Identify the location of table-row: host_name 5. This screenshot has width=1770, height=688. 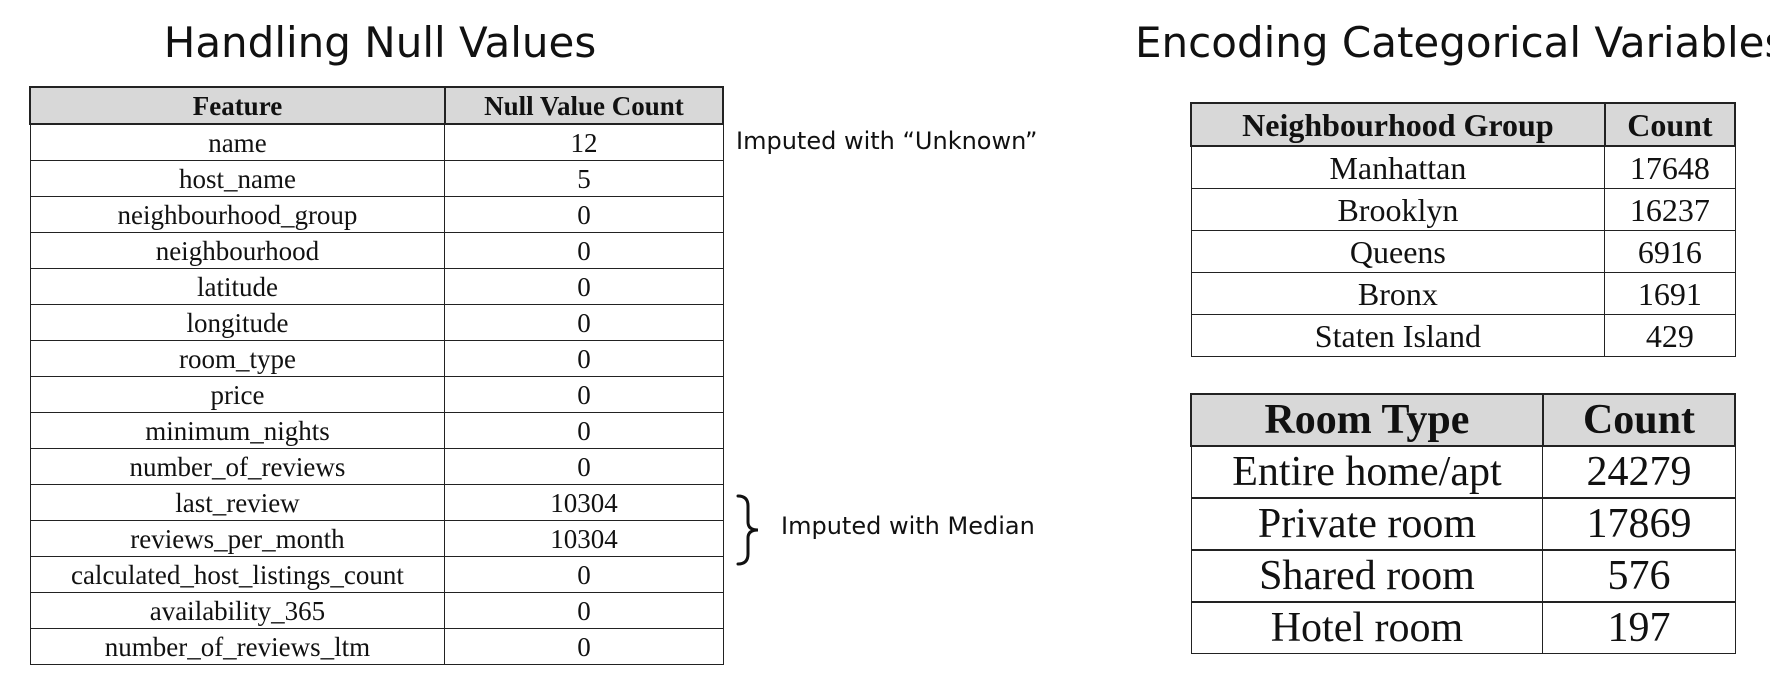
(376, 178).